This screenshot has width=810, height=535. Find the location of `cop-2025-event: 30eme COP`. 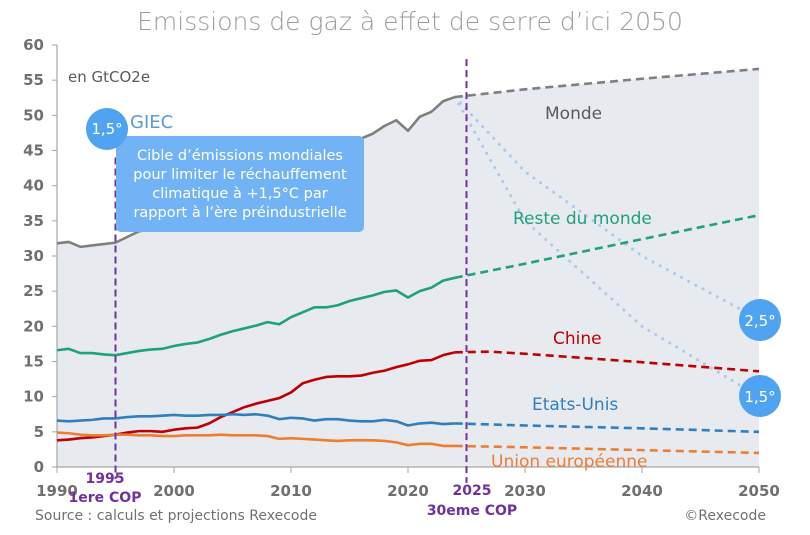

cop-2025-event: 30eme COP is located at coordinates (472, 511).